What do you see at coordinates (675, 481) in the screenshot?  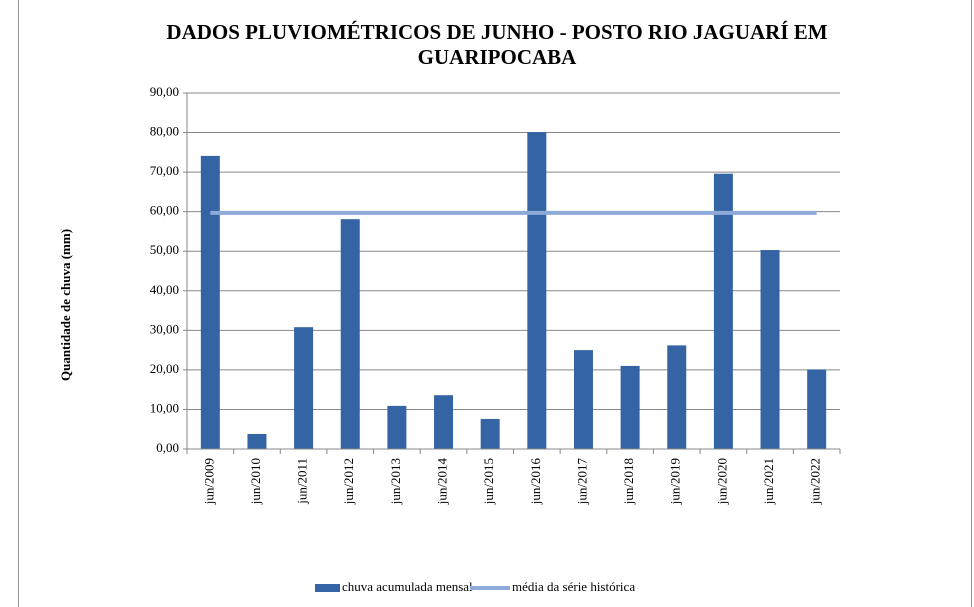 I see `x-tick-label: jun/2019` at bounding box center [675, 481].